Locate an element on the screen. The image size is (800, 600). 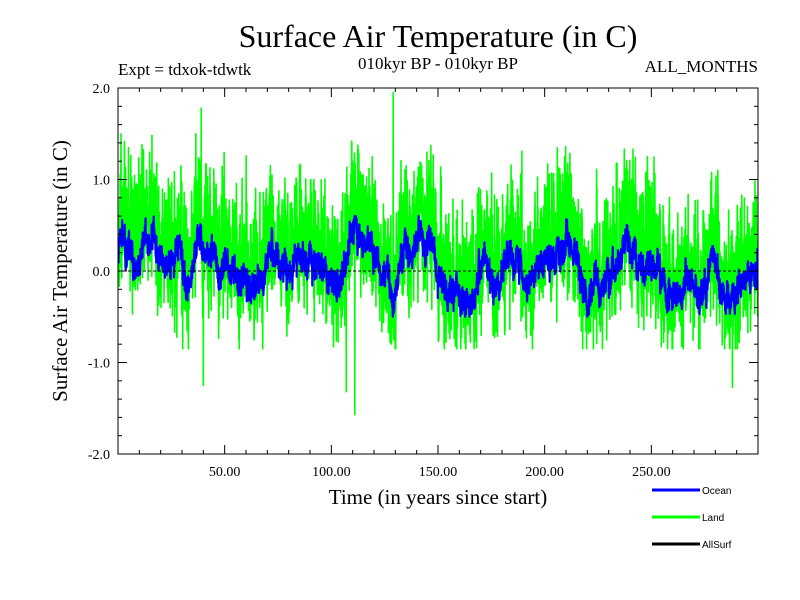
x-tick-label: 150.00 is located at coordinates (438, 472).